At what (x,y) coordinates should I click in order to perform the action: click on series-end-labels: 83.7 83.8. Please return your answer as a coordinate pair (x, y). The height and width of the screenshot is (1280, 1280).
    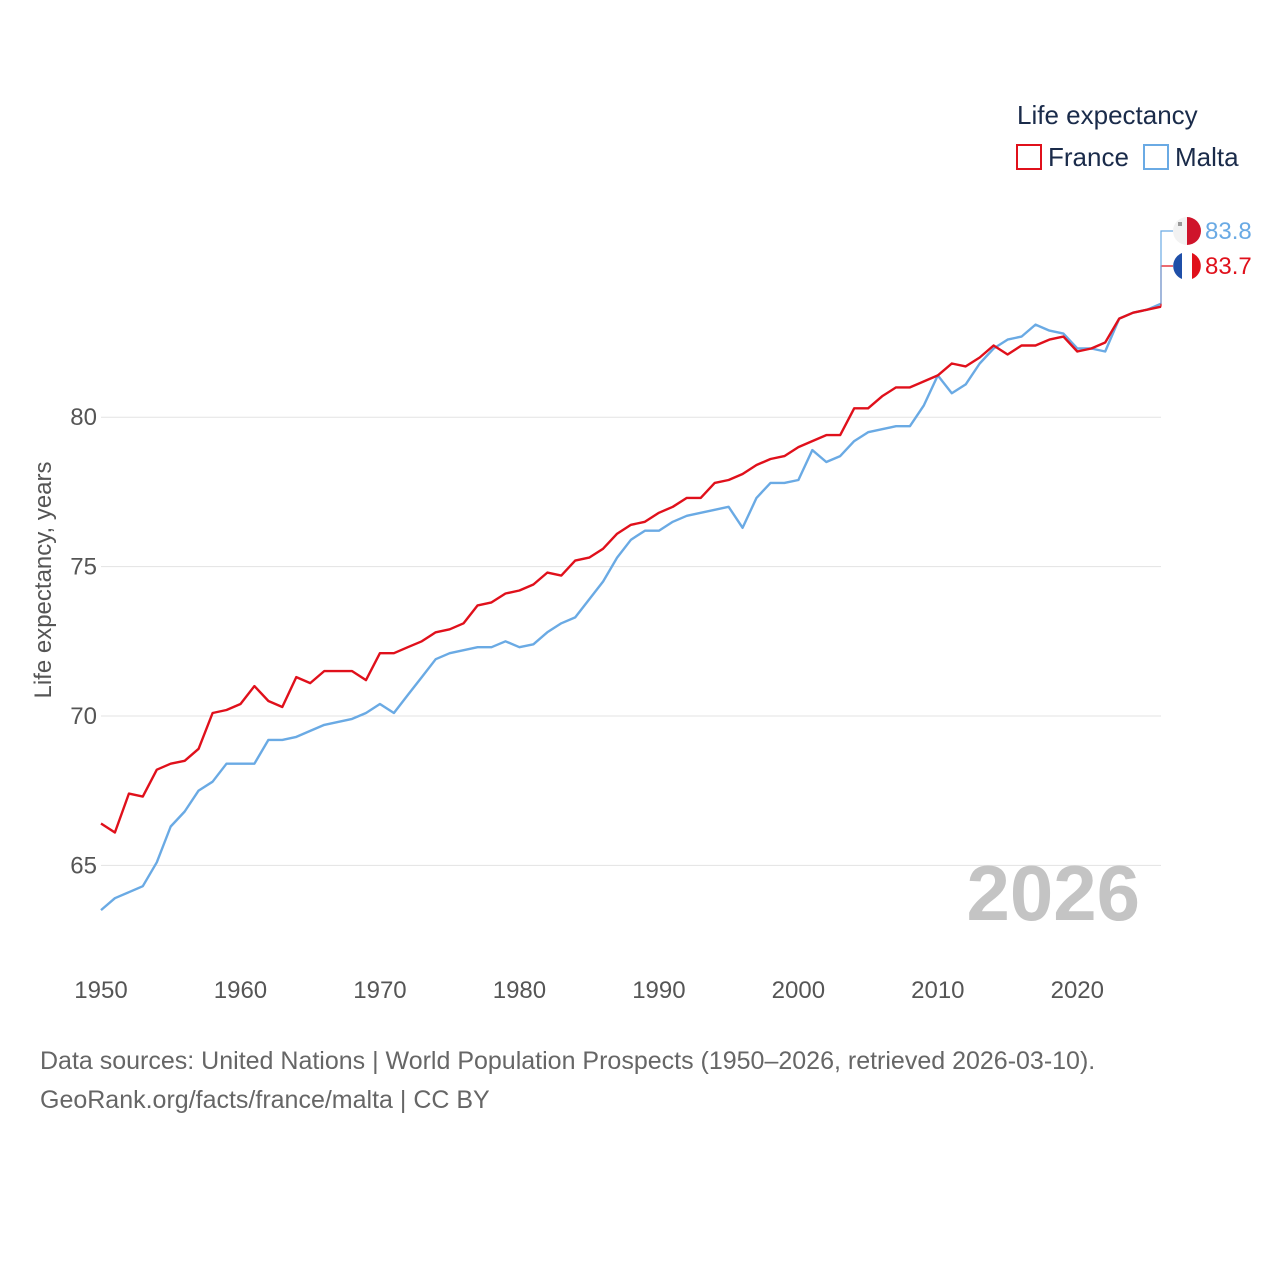
    Looking at the image, I should click on (1206, 262).